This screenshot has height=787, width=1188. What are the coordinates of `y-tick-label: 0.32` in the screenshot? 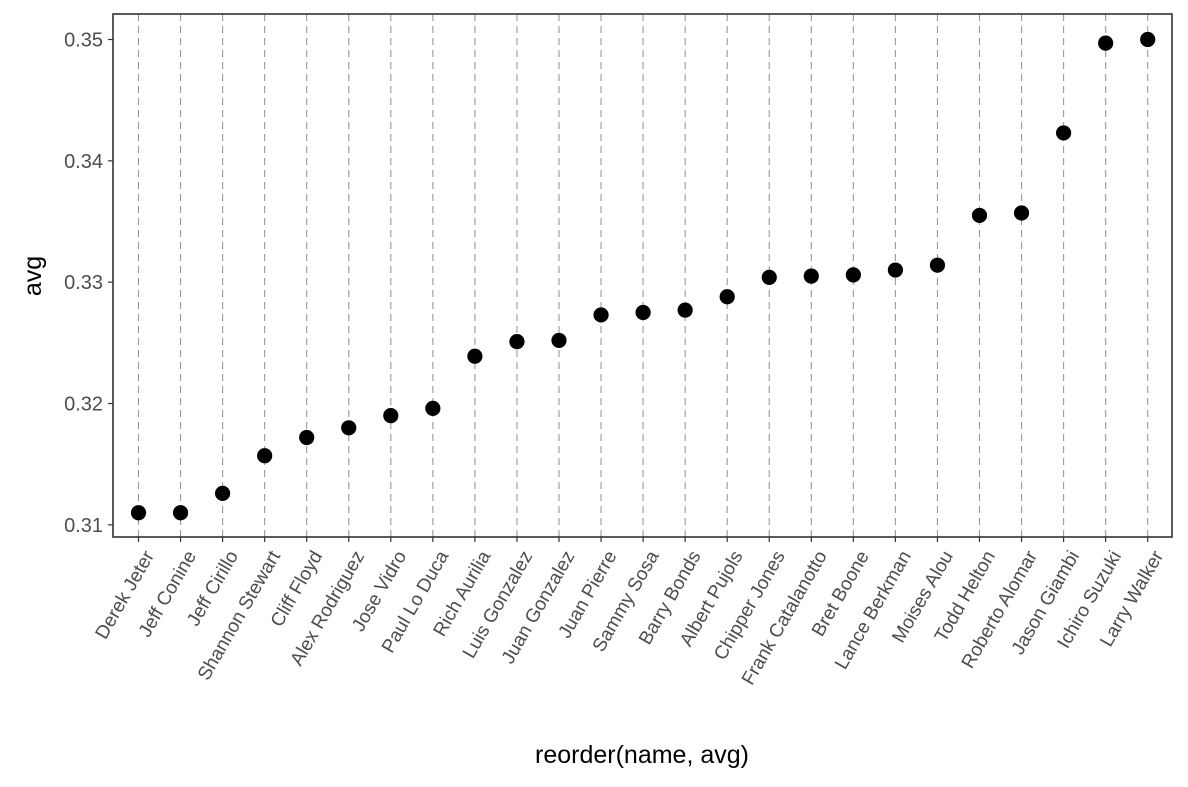 It's located at (83, 405).